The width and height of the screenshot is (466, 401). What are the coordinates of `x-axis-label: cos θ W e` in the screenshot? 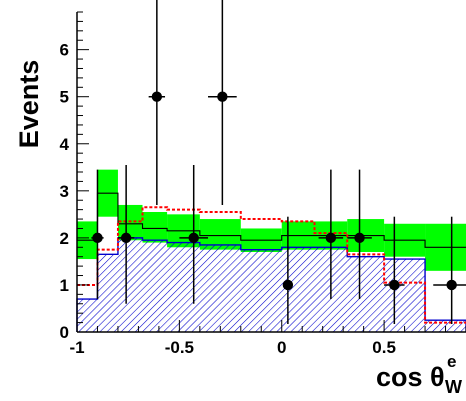 It's located at (419, 374).